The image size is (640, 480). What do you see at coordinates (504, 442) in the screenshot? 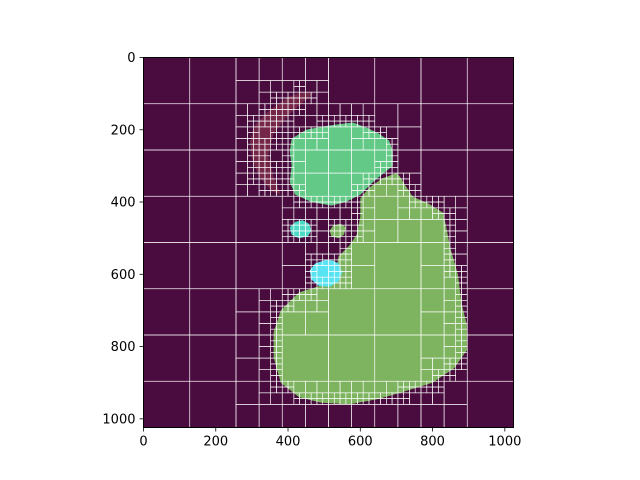
I see `x-tick-label: 1000` at bounding box center [504, 442].